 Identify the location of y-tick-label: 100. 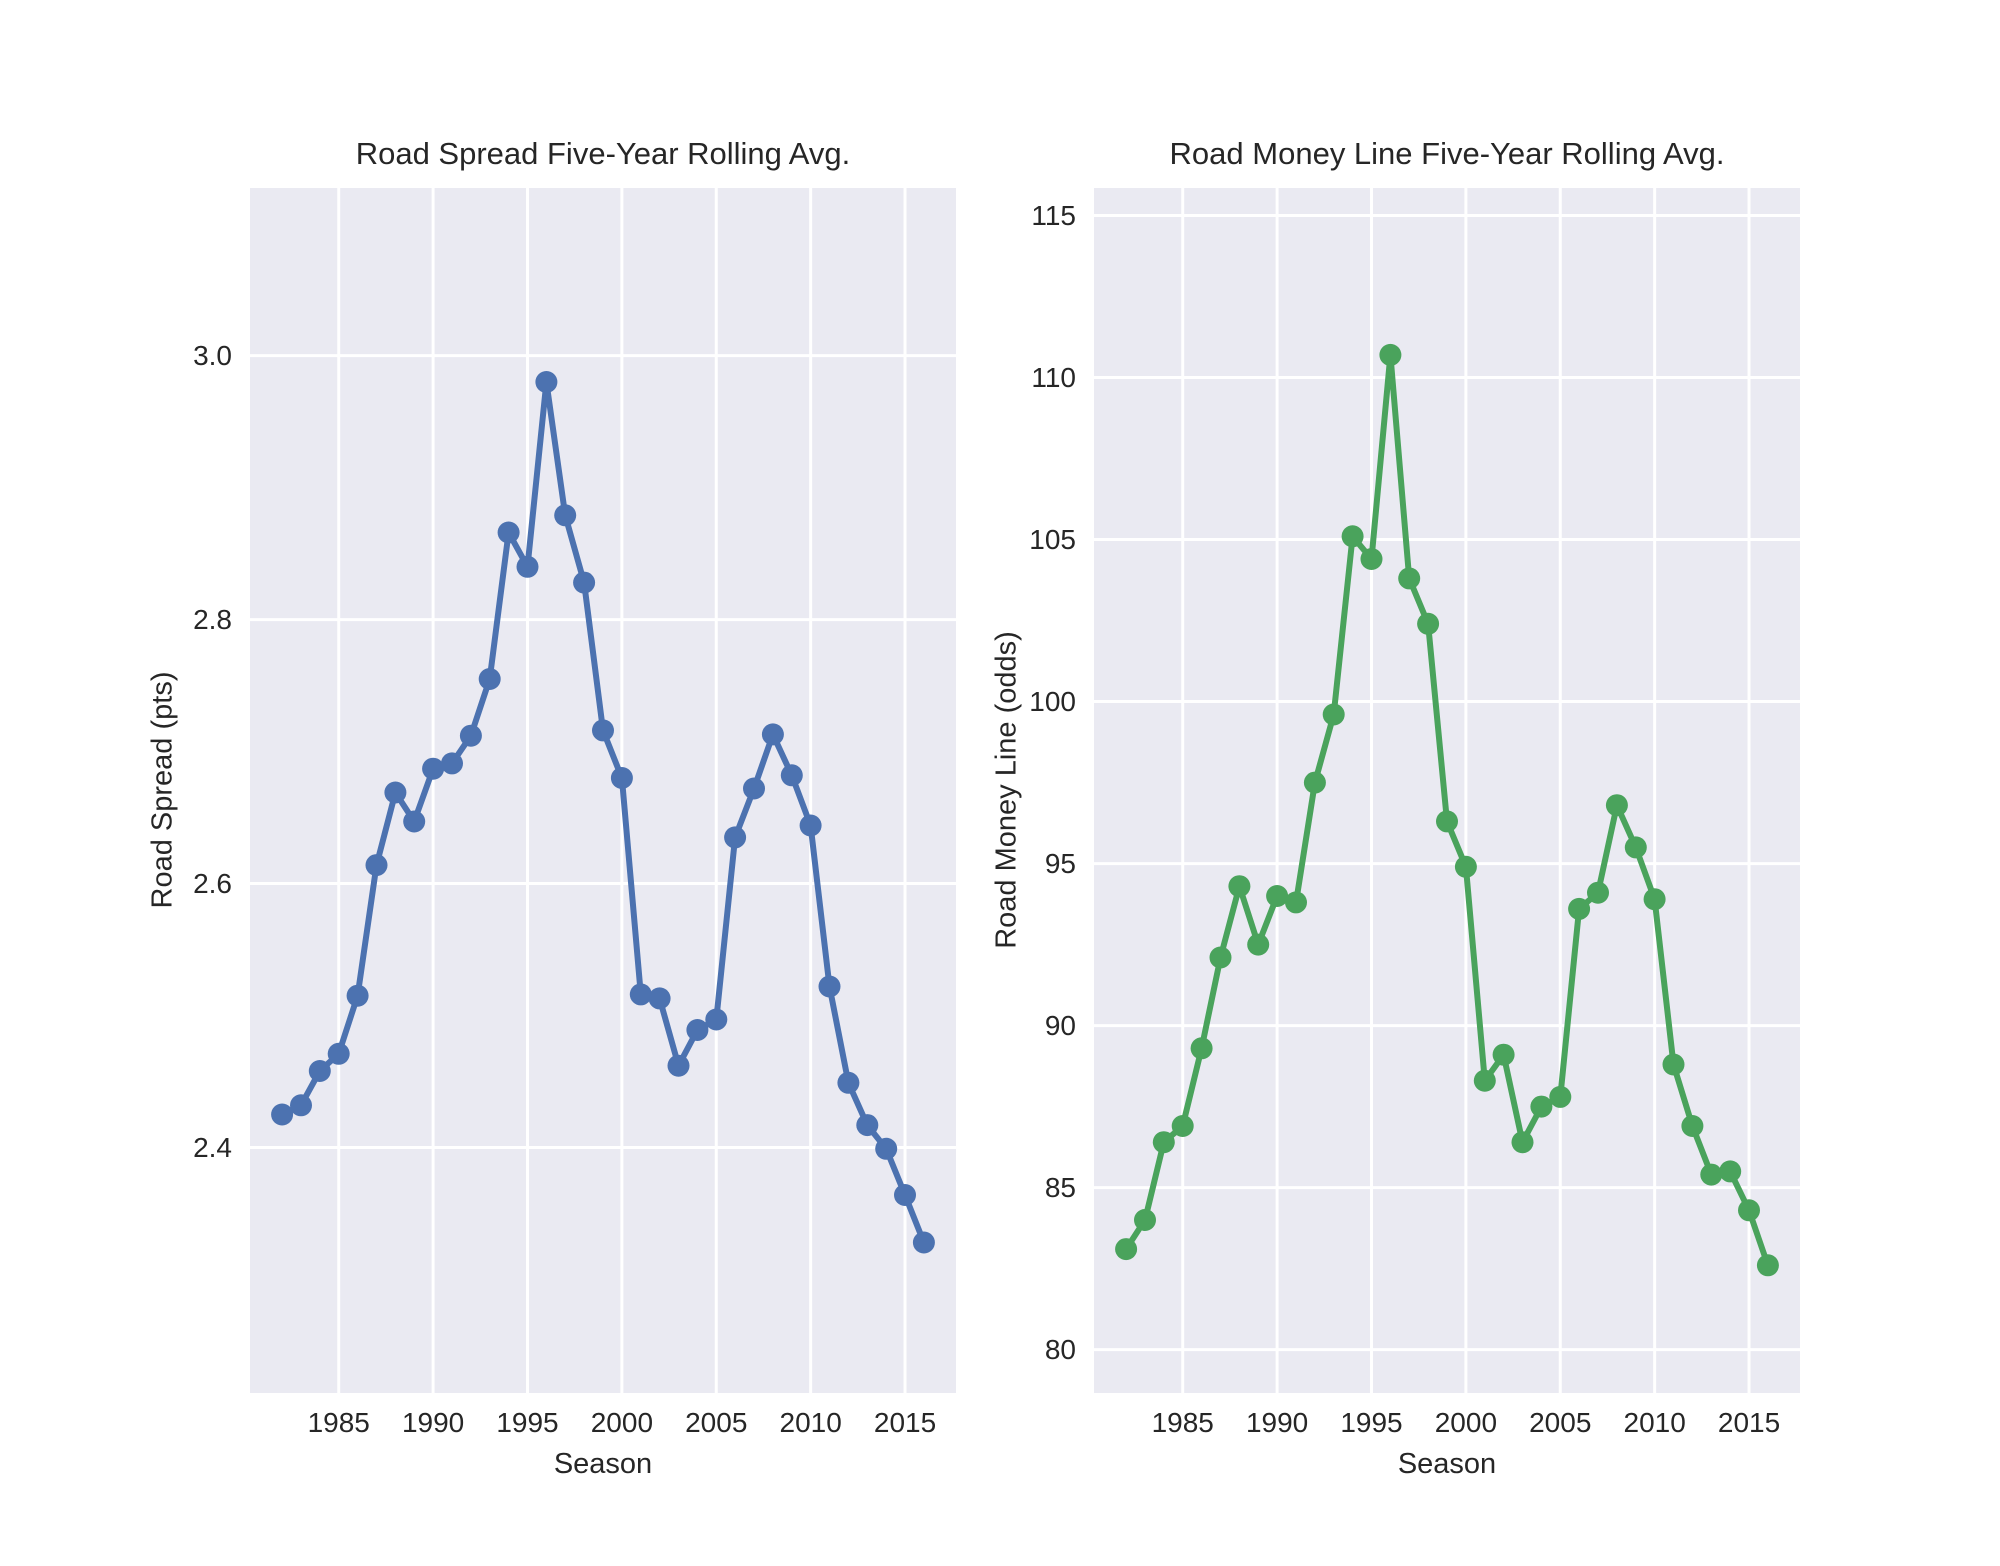
(1052, 701).